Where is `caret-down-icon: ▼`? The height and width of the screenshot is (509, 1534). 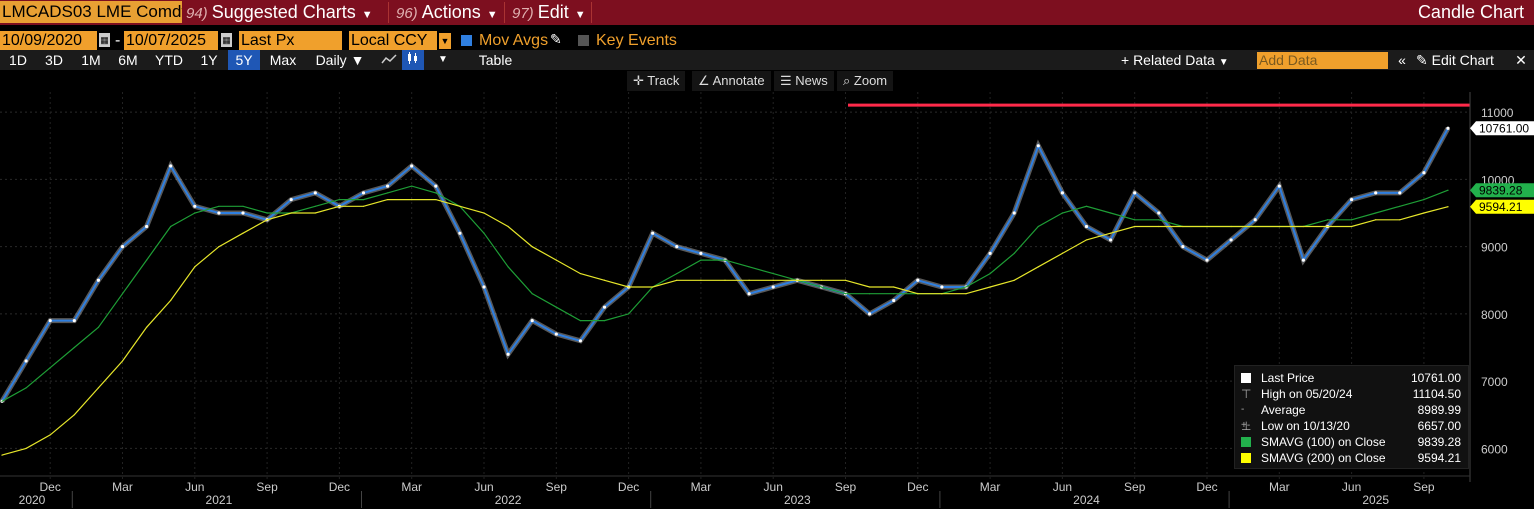
caret-down-icon: ▼ is located at coordinates (492, 15).